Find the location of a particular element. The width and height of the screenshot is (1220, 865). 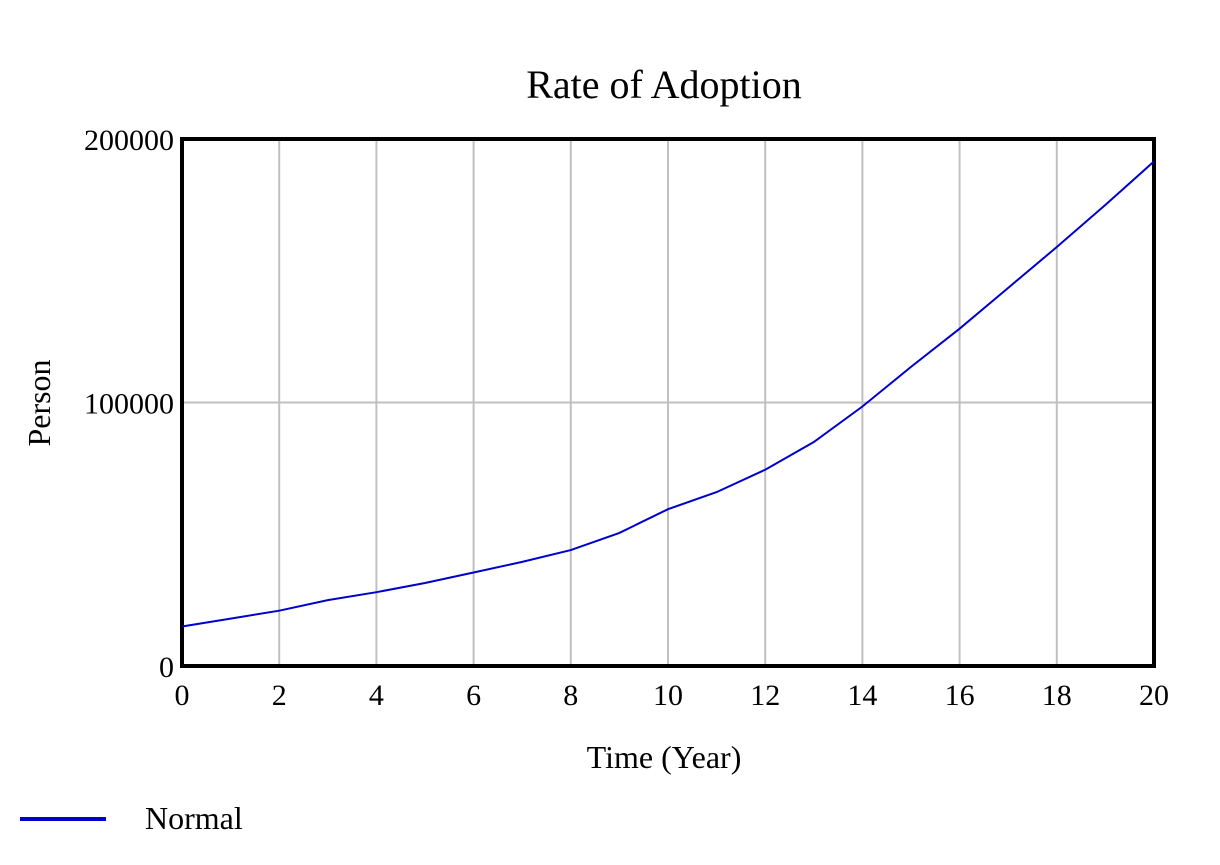

x-tick-label: 6 is located at coordinates (473, 695).